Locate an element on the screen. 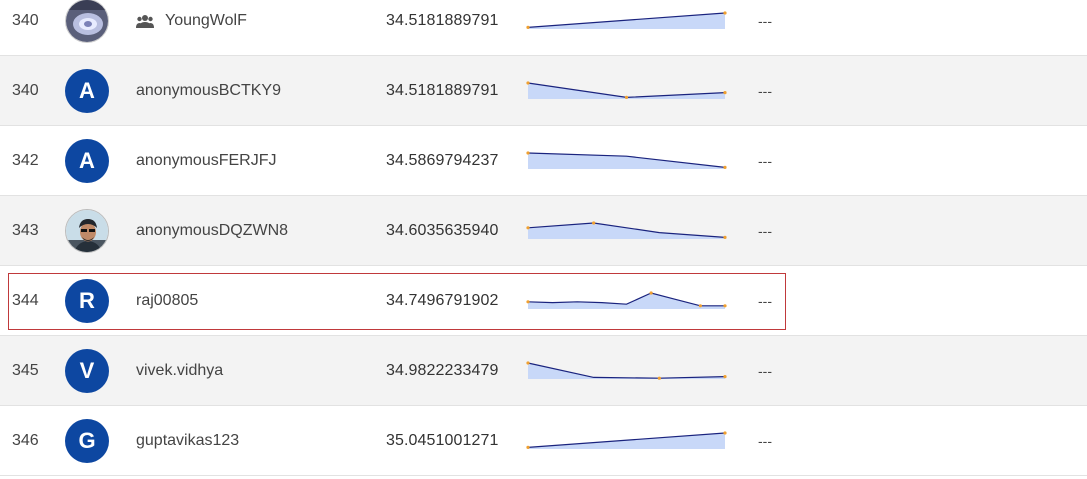  team-people-icon is located at coordinates (145, 21).